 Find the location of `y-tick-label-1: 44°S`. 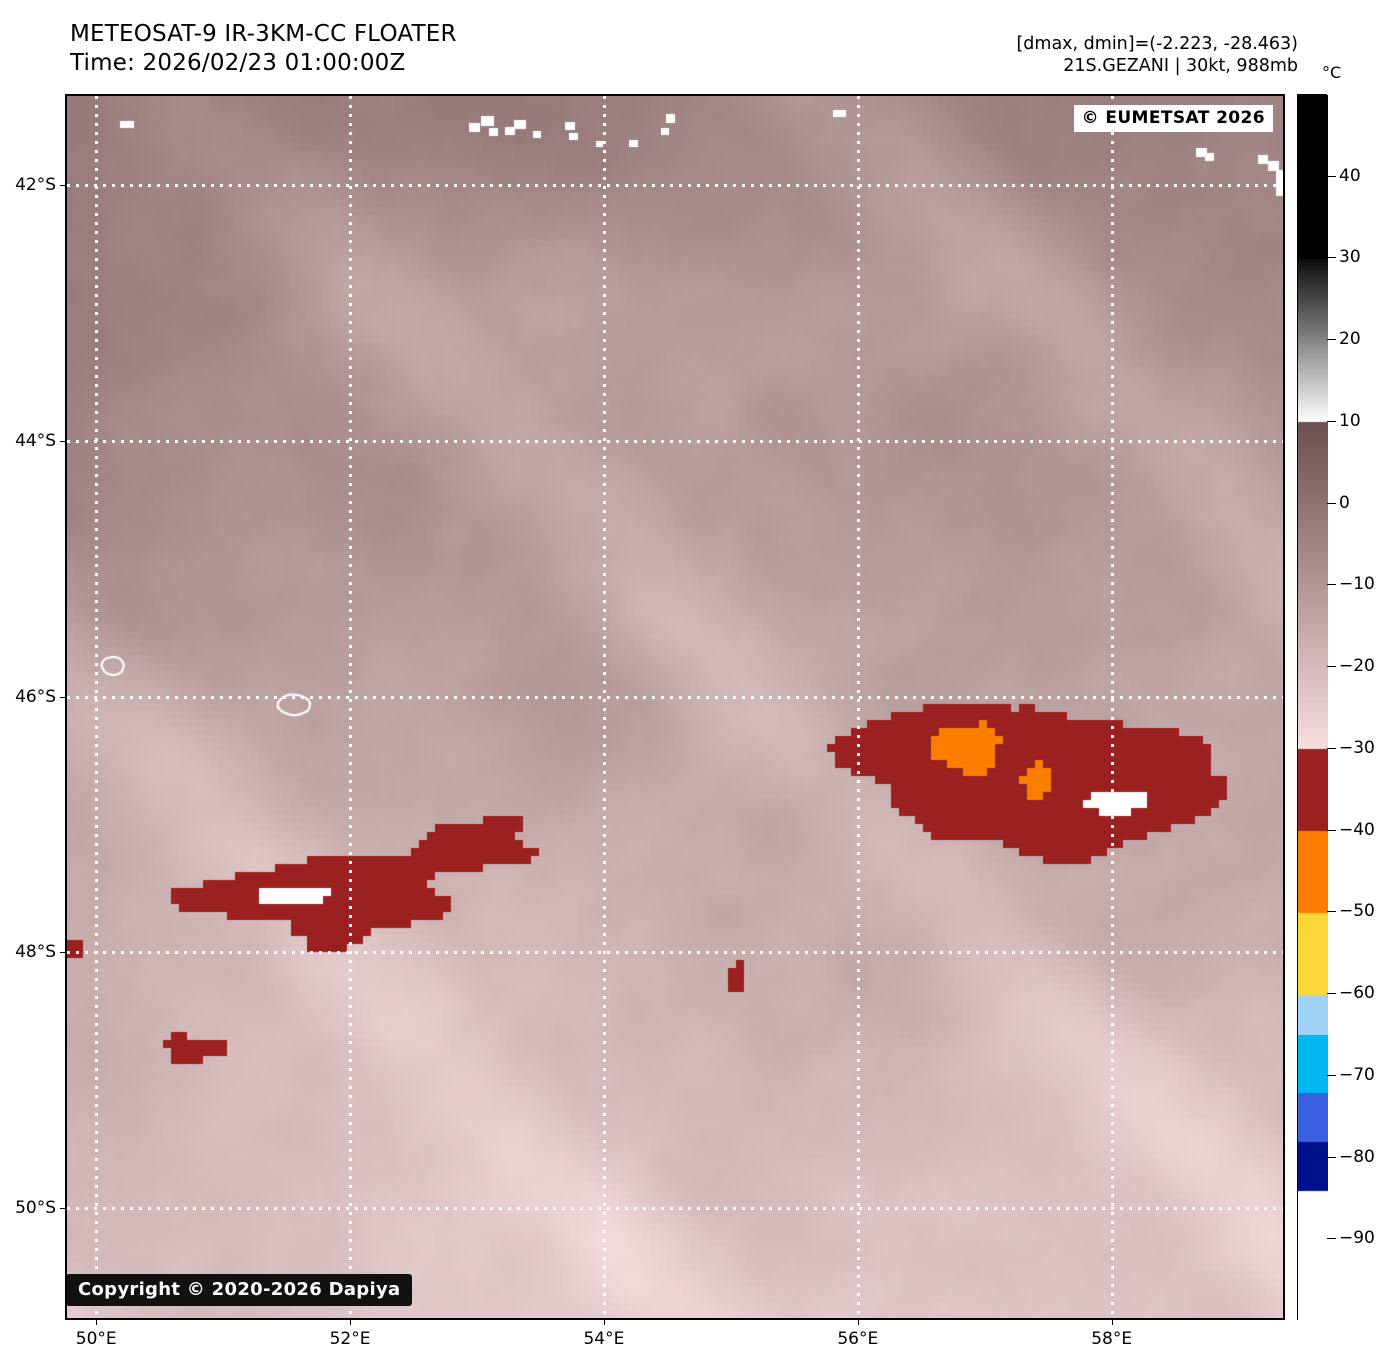

y-tick-label-1: 44°S is located at coordinates (35, 441).